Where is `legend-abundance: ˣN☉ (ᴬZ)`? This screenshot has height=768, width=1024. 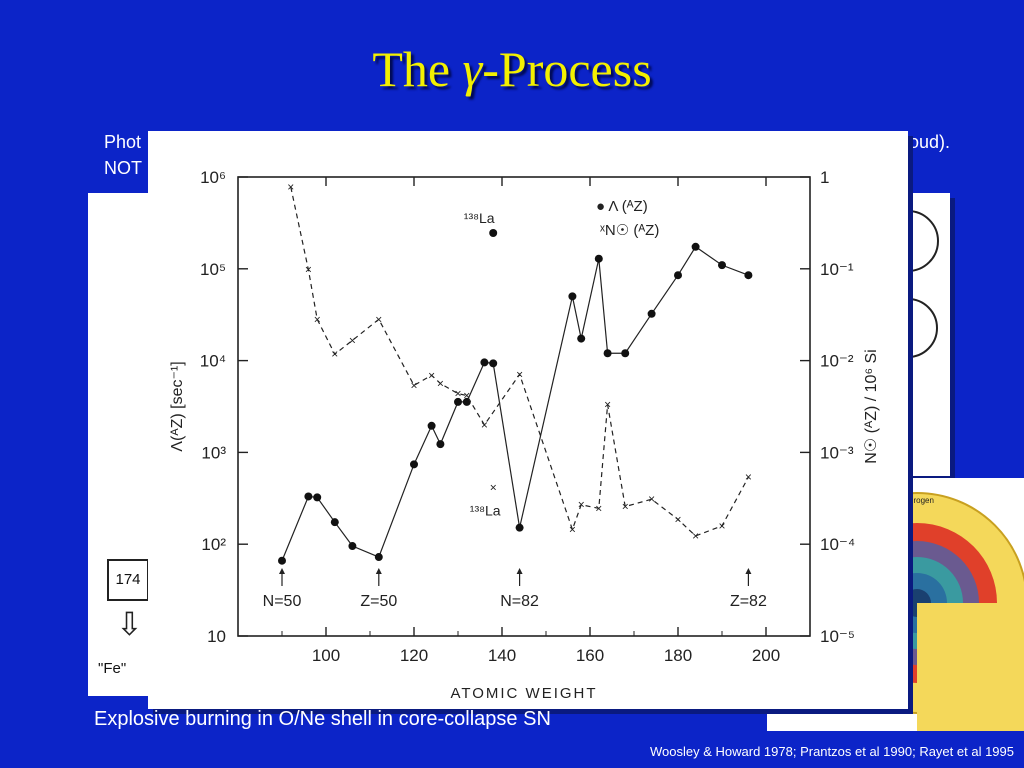 legend-abundance: ˣN☉ (ᴬZ) is located at coordinates (629, 230).